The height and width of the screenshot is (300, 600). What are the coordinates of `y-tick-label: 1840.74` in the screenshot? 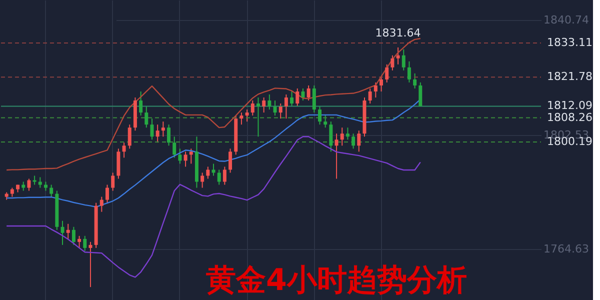 It's located at (566, 20).